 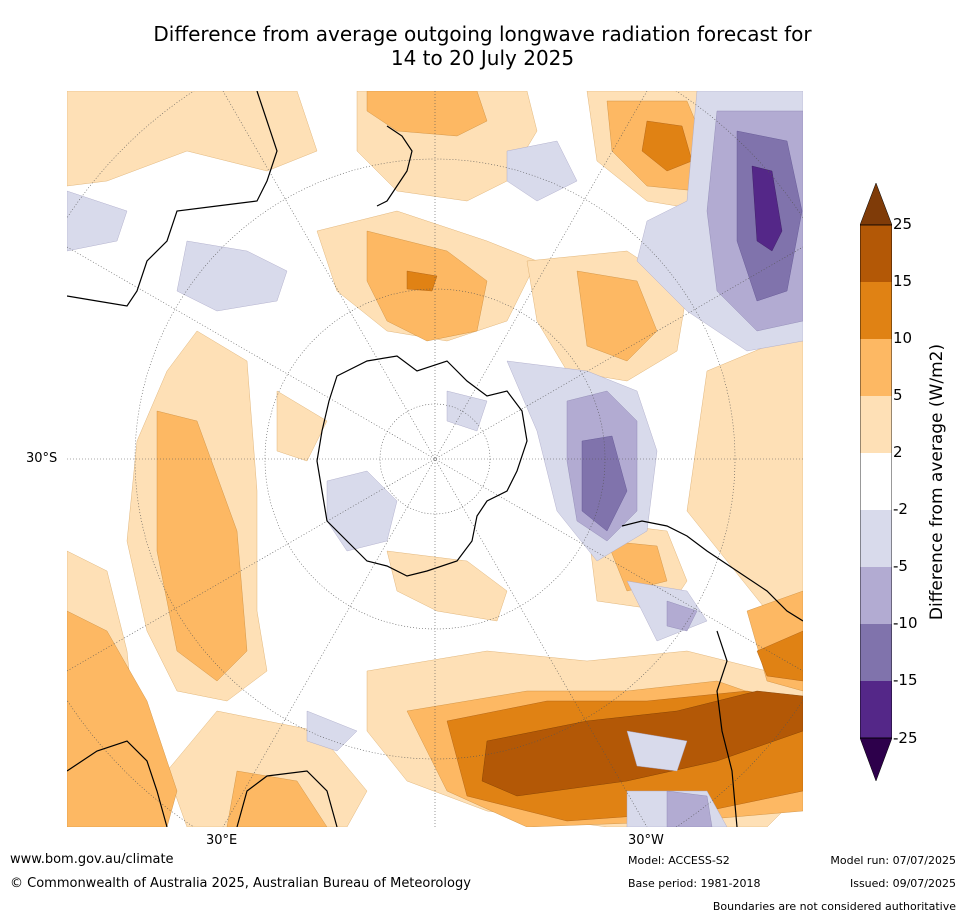 What do you see at coordinates (902, 883) in the screenshot?
I see `footer-issued: Issued: 09/07/2025` at bounding box center [902, 883].